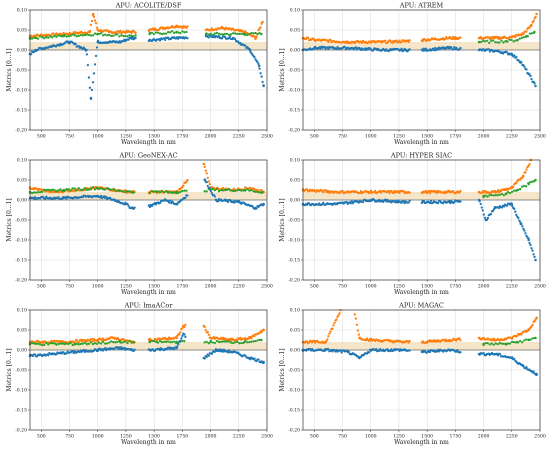 The width and height of the screenshot is (550, 451). Describe the element at coordinates (294, 391) in the screenshot. I see `y-tick-label: -0.10` at that location.